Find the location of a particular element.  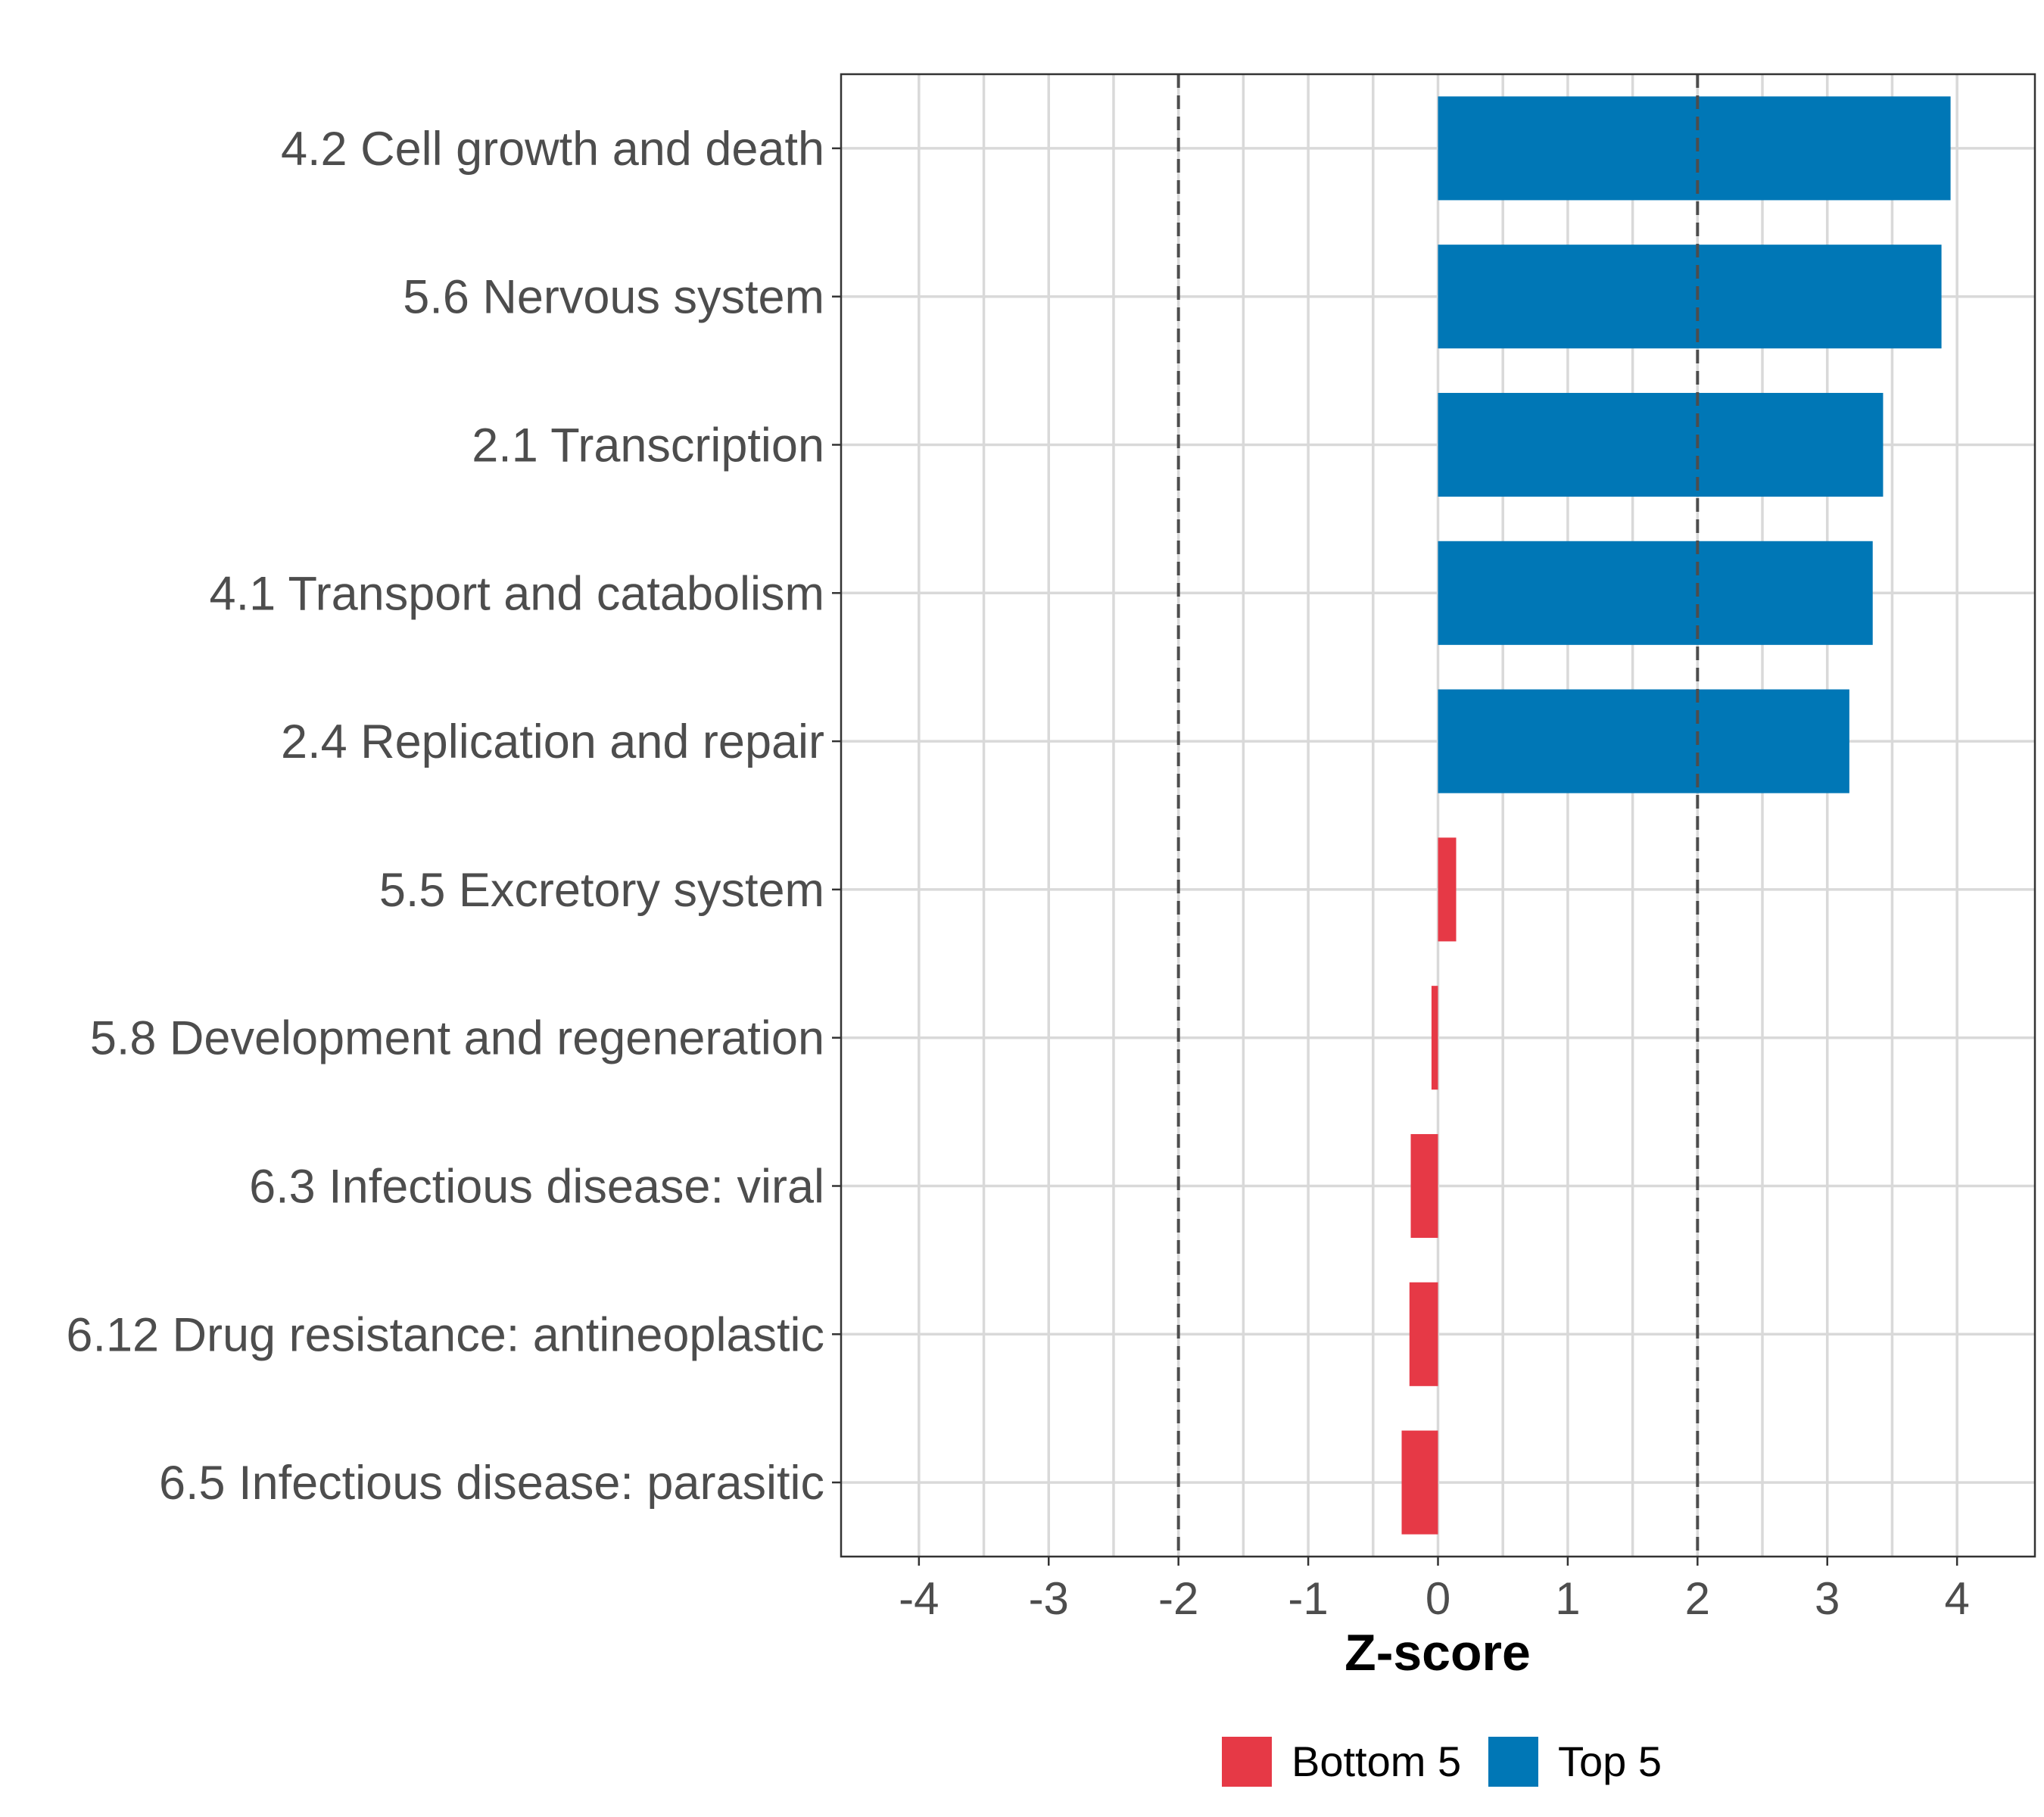

y-tick-label: 4.1 Transport and catabolism is located at coordinates (517, 593).